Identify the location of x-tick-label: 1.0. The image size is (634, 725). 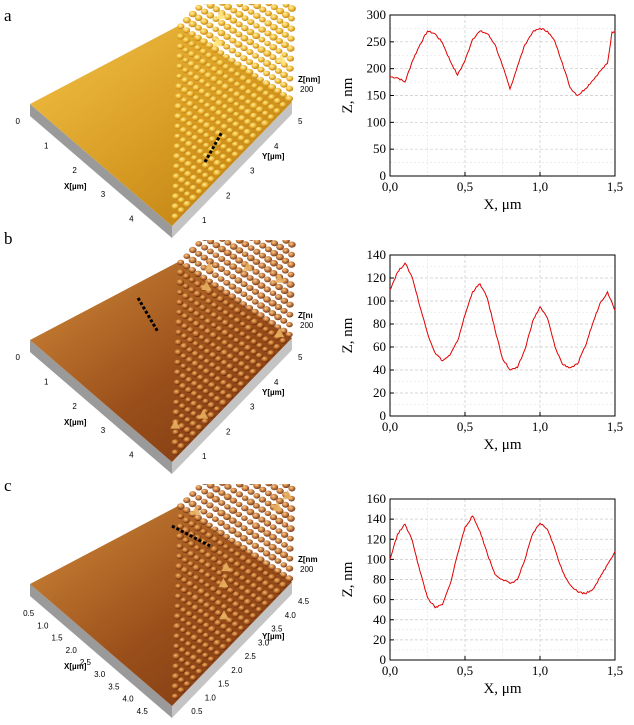
(43, 625).